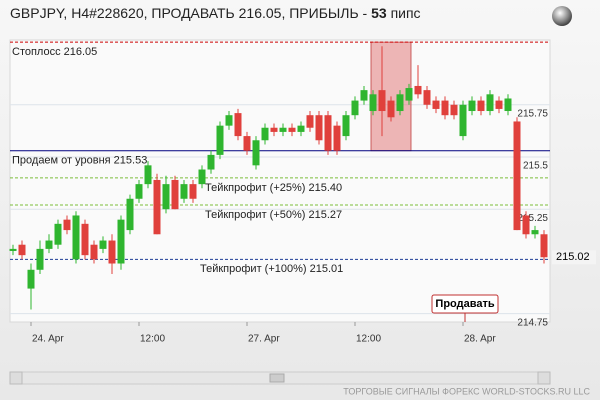 Image resolution: width=600 pixels, height=400 pixels. Describe the element at coordinates (379, 13) in the screenshot. I see `header-profit: 53` at that location.